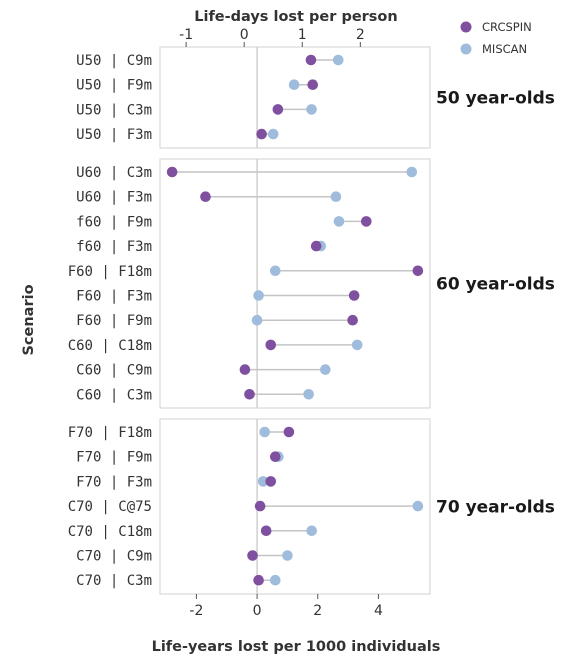 This screenshot has width=576, height=672. Describe the element at coordinates (114, 173) in the screenshot. I see `scenario-label: U60 | C3m` at that location.